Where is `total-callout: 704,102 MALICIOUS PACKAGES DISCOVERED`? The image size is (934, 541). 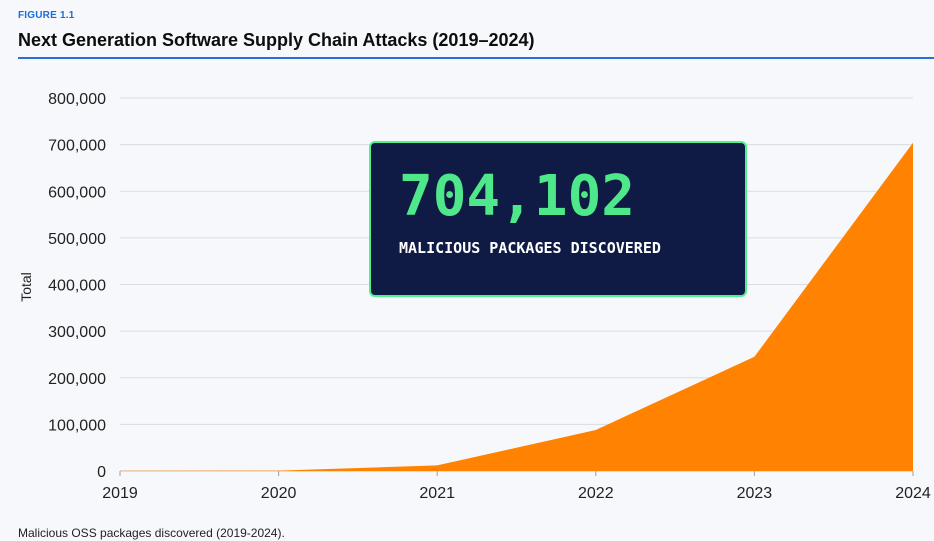 total-callout: 704,102 MALICIOUS PACKAGES DISCOVERED is located at coordinates (558, 219).